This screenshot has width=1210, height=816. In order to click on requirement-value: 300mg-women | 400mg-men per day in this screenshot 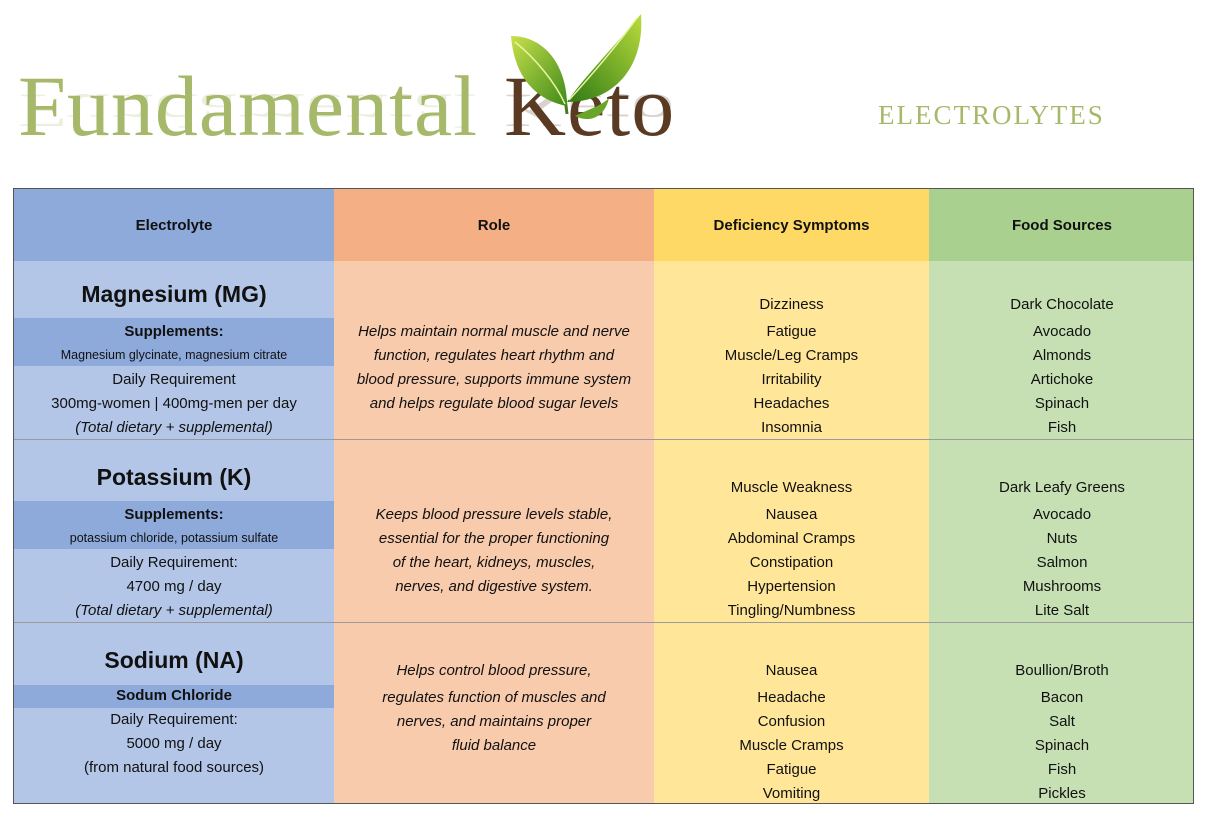, I will do `click(174, 403)`.